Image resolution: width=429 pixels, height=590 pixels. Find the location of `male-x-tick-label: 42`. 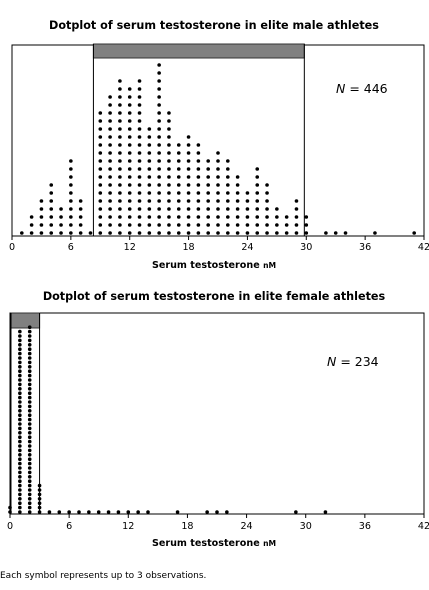

male-x-tick-label: 42 is located at coordinates (423, 247).